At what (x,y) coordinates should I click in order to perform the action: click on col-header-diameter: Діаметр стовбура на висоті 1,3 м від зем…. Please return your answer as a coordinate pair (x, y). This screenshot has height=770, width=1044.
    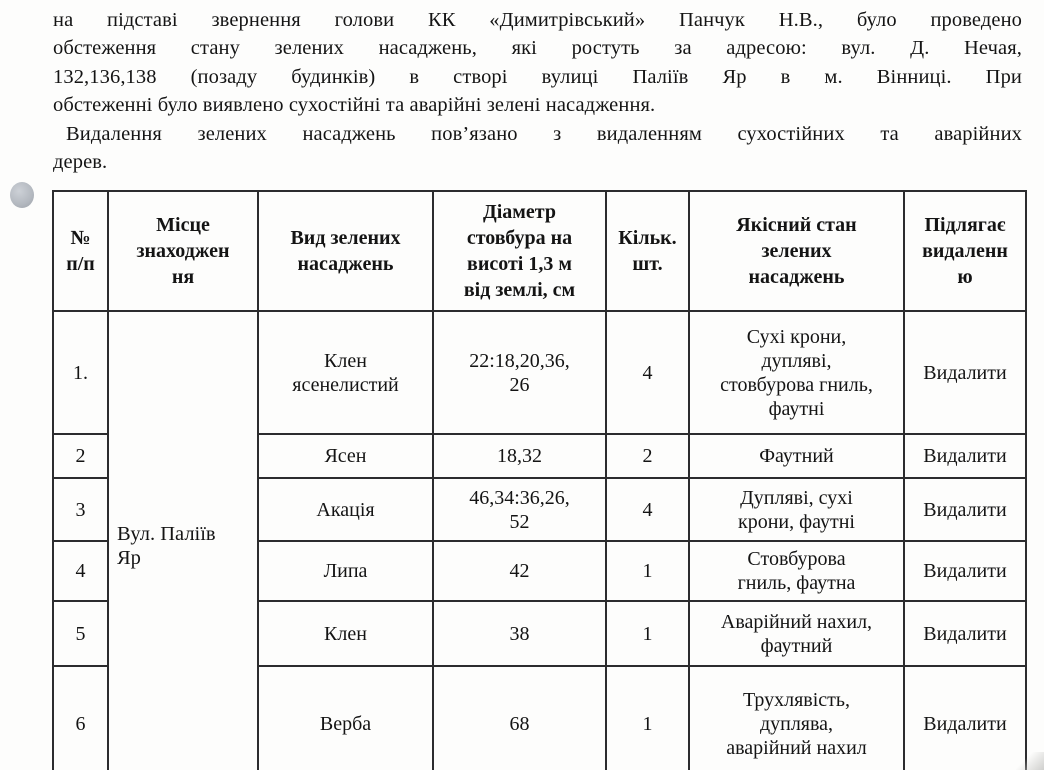
    Looking at the image, I should click on (519, 251).